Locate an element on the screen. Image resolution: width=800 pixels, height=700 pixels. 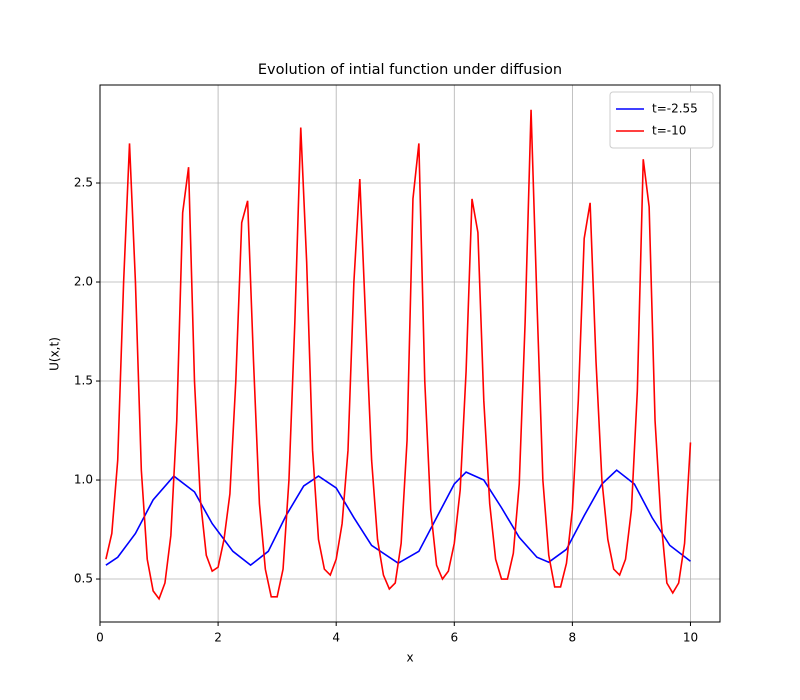
y-tick-label: 2.0 is located at coordinates (83, 282).